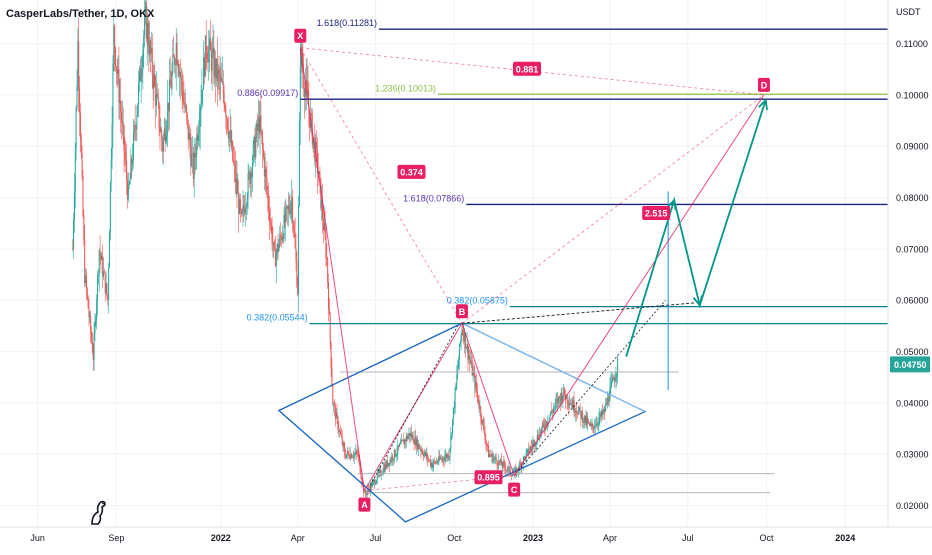 The height and width of the screenshot is (555, 932). I want to click on pattern-leg, so click(488, 399).